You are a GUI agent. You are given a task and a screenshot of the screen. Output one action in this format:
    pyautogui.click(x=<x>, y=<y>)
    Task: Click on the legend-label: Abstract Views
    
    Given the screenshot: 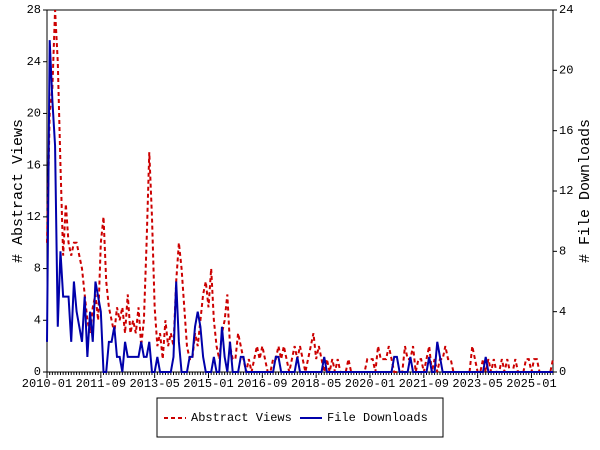 What is the action you would take?
    pyautogui.click(x=241, y=418)
    